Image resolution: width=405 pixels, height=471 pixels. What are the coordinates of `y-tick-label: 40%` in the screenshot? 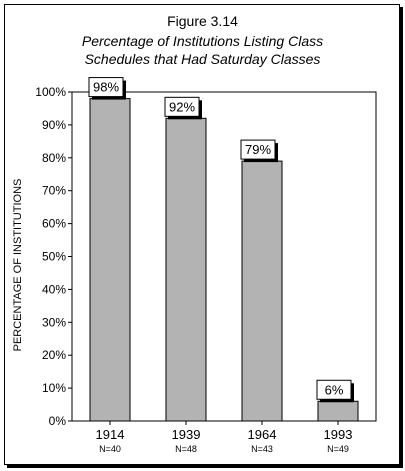 It's located at (54, 289).